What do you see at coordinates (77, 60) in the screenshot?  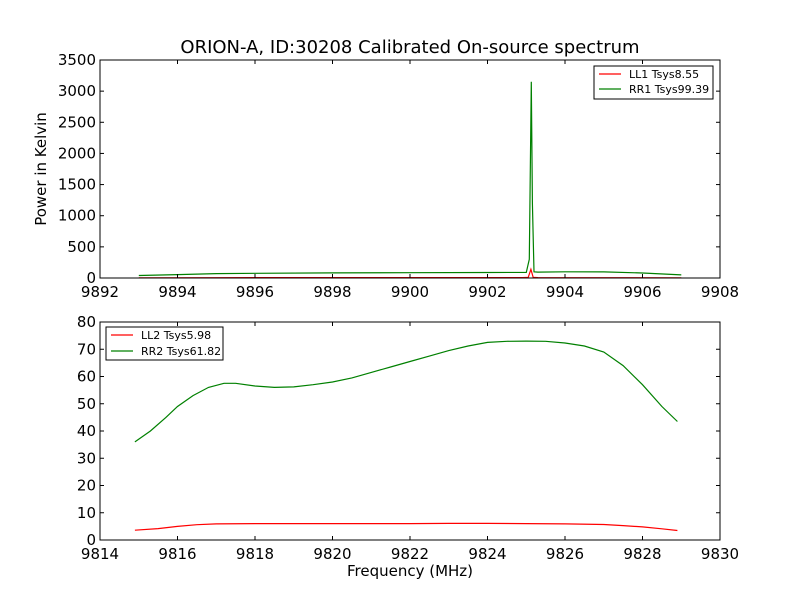 I see `top-y-tick-label: 3500` at bounding box center [77, 60].